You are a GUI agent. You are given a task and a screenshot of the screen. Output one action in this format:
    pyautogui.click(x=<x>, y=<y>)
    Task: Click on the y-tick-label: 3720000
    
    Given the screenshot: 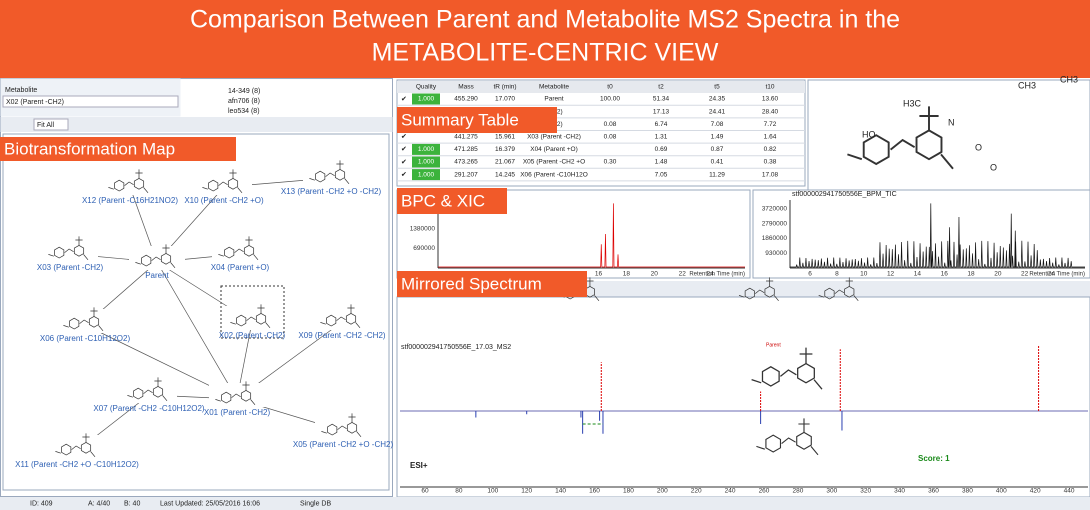 What is the action you would take?
    pyautogui.click(x=775, y=209)
    